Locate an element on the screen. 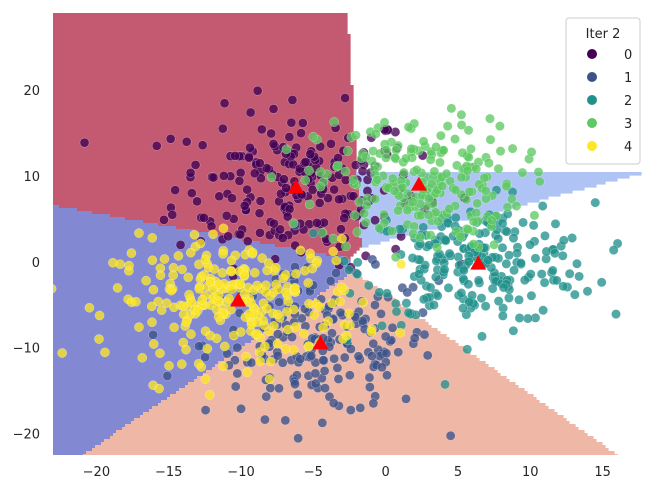 The width and height of the screenshot is (659, 494). legend-entry-label: 3 is located at coordinates (628, 124).